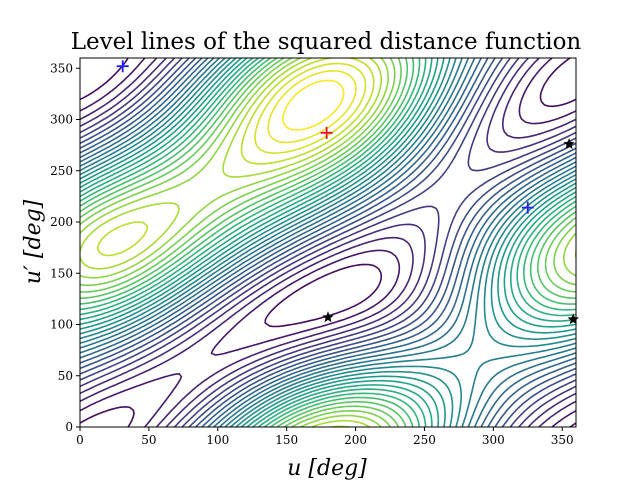 The width and height of the screenshot is (640, 480). Describe the element at coordinates (33, 241) in the screenshot. I see `y-axis-label: u′ [deg]` at that location.